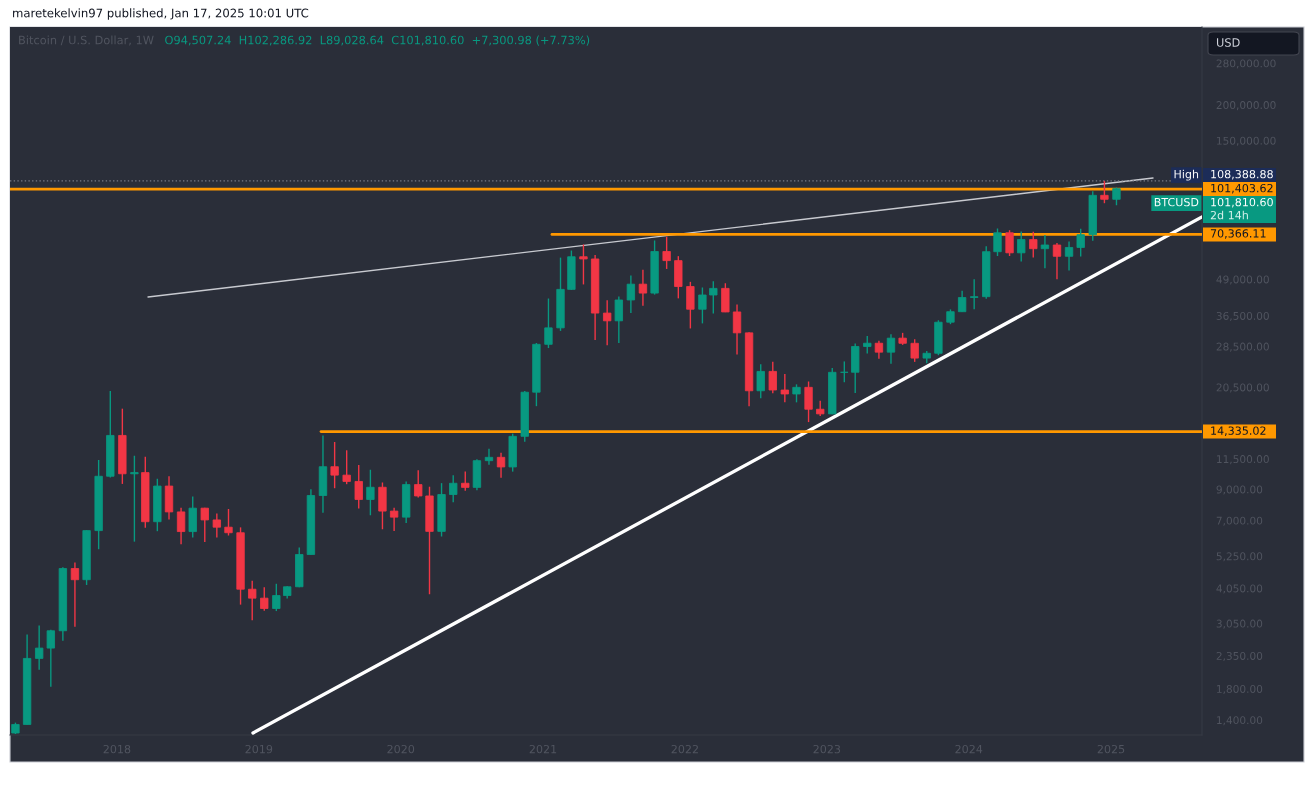  What do you see at coordinates (161, 14) in the screenshot?
I see `text: maretekelvin97 published, Jan 17, 2025 10:01 UTC` at bounding box center [161, 14].